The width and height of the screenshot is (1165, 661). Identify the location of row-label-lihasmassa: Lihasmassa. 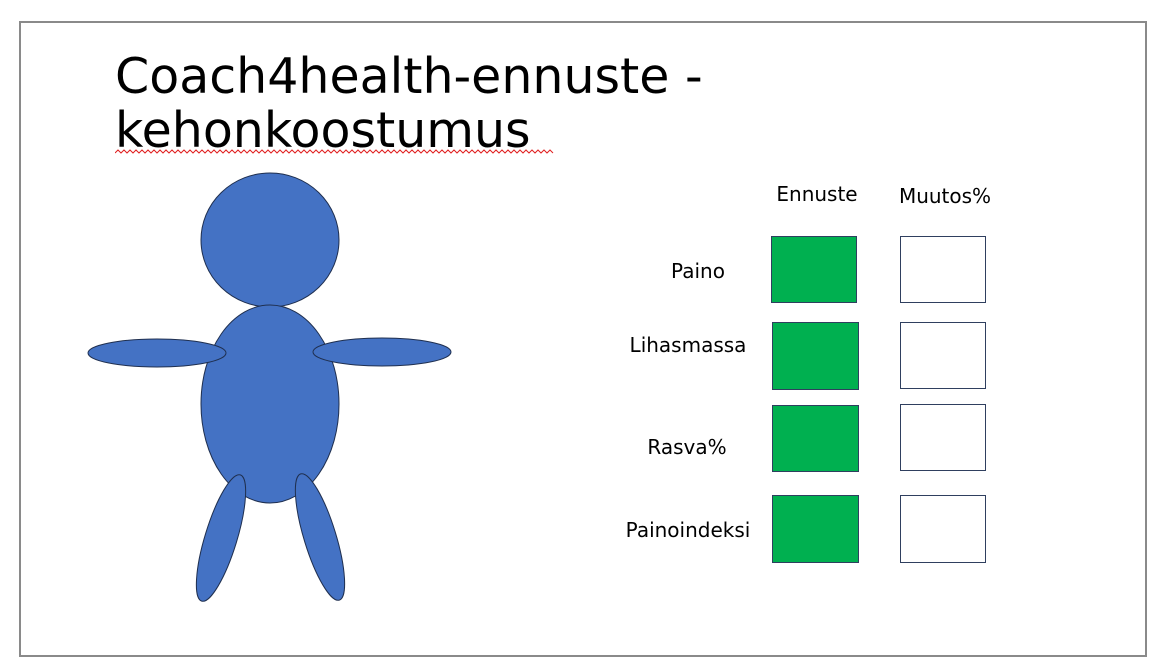
(688, 345).